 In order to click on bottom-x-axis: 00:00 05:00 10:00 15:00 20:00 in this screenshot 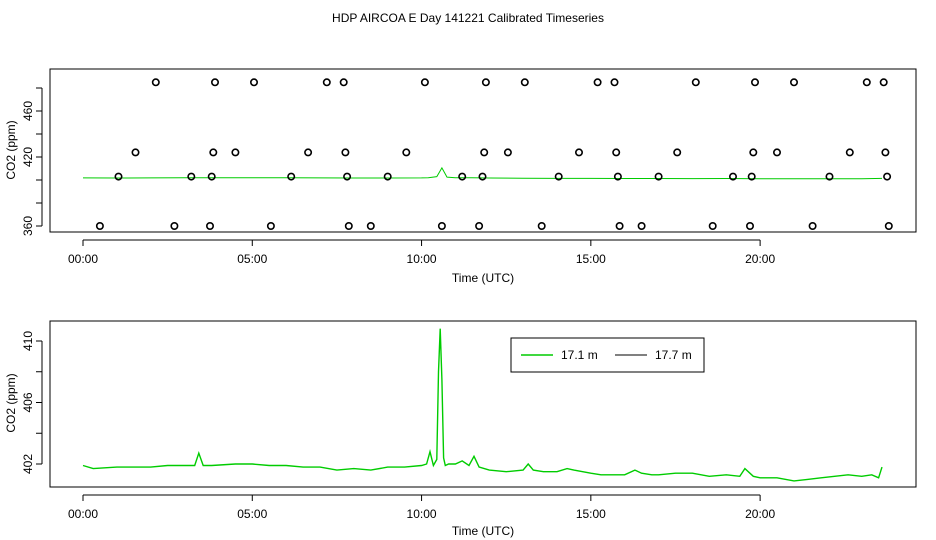, I will do `click(421, 507)`.